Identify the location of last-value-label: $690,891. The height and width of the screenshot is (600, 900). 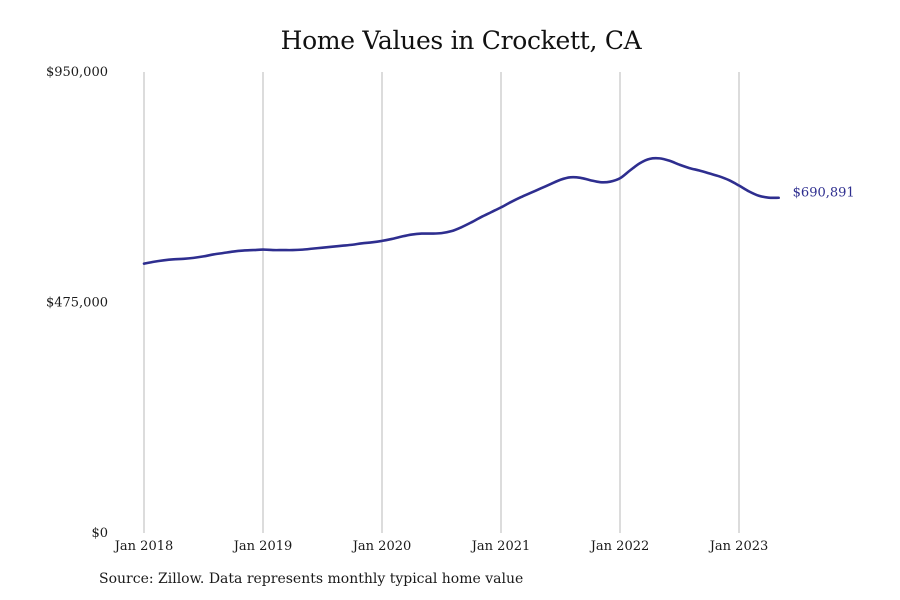
(824, 193).